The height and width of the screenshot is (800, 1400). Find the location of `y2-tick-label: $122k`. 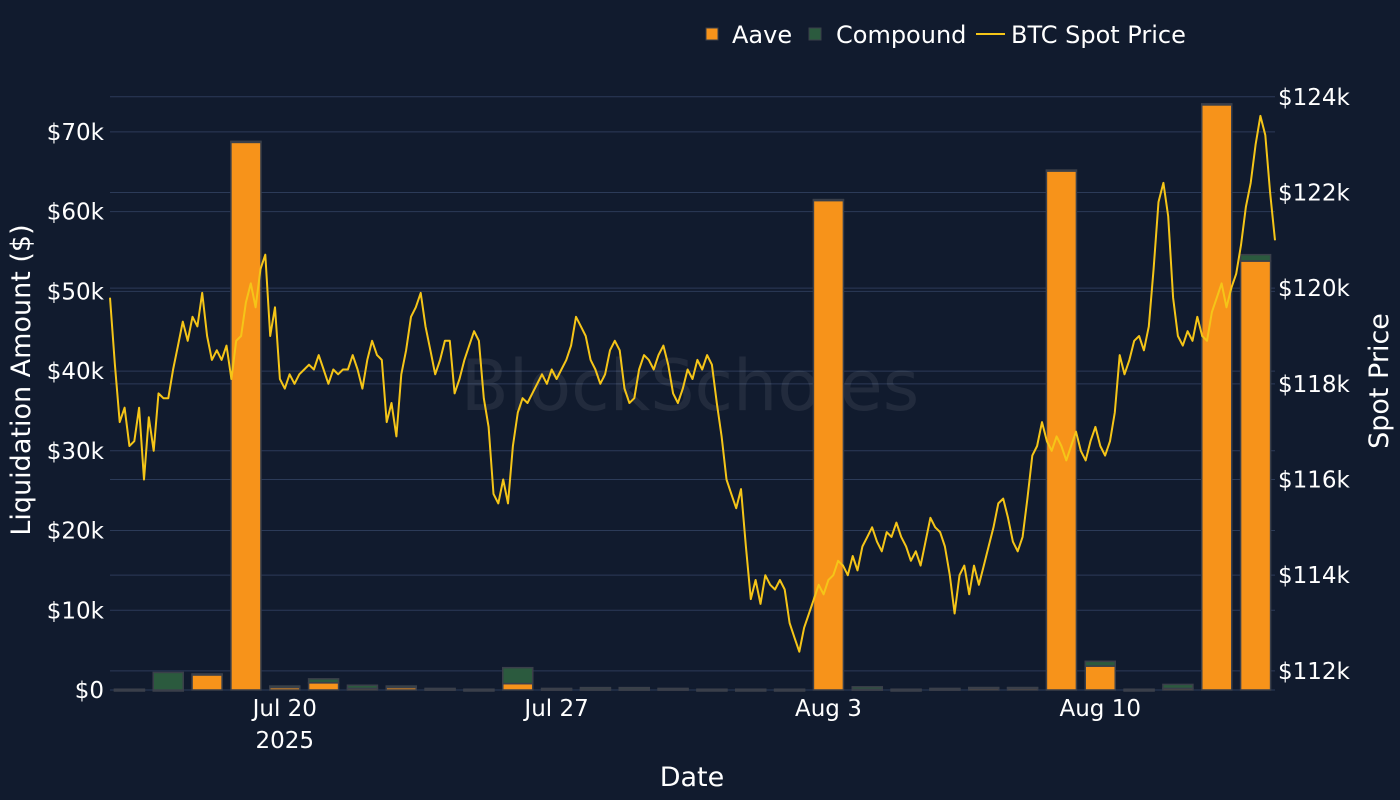

y2-tick-label: $122k is located at coordinates (1314, 193).